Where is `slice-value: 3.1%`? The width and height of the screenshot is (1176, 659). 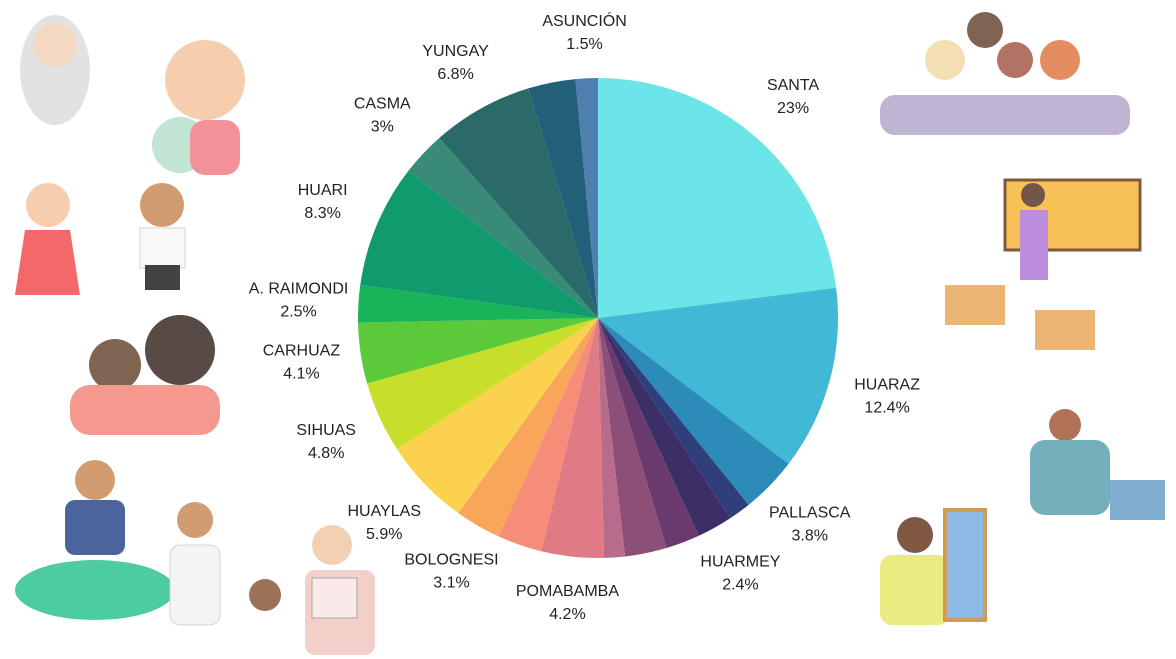
slice-value: 3.1% is located at coordinates (451, 582).